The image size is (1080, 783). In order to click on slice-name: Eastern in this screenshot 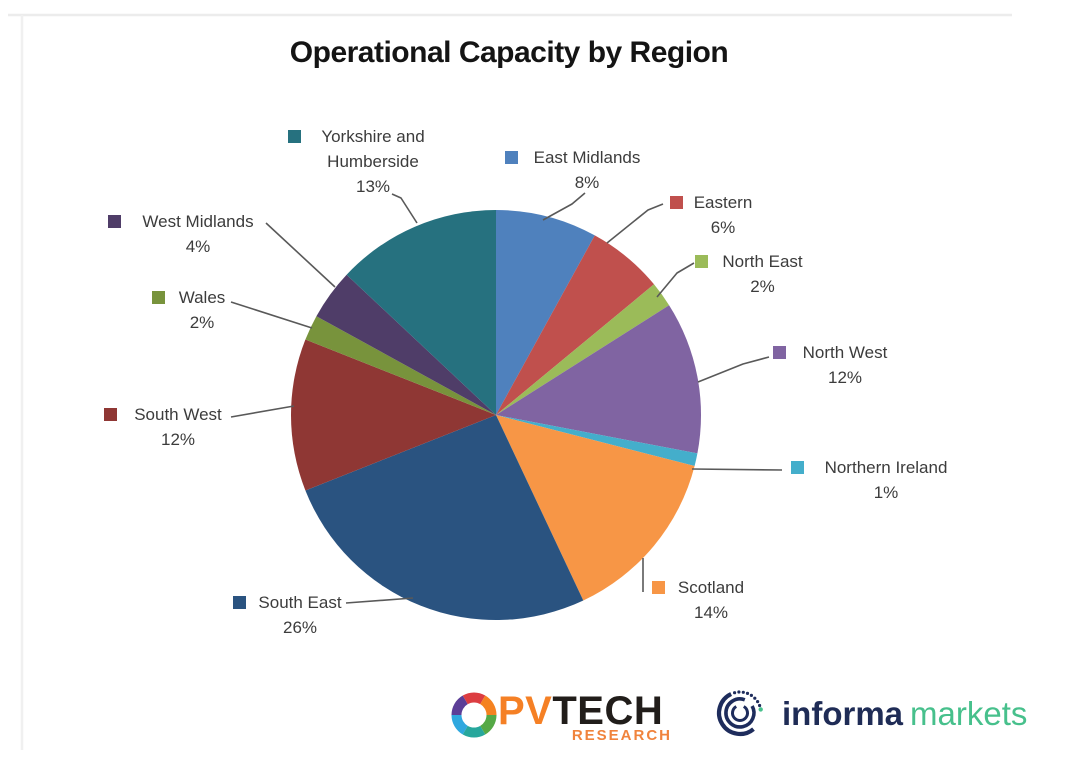, I will do `click(723, 202)`.